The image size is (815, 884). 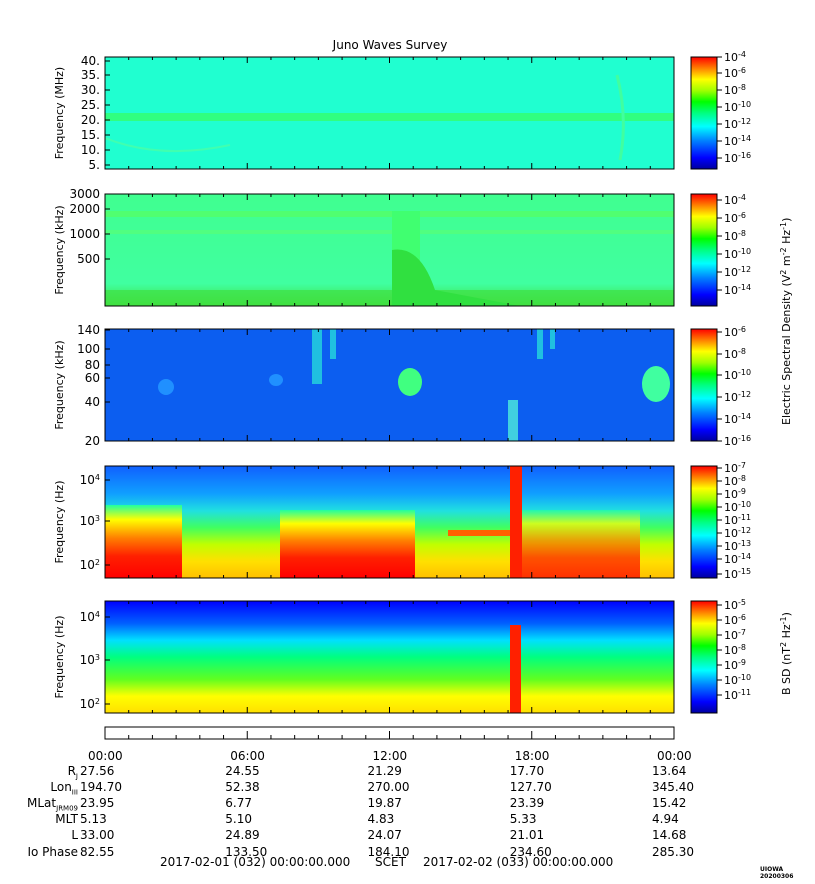 I want to click on panel1-ytick-label: 30., so click(x=90, y=90).